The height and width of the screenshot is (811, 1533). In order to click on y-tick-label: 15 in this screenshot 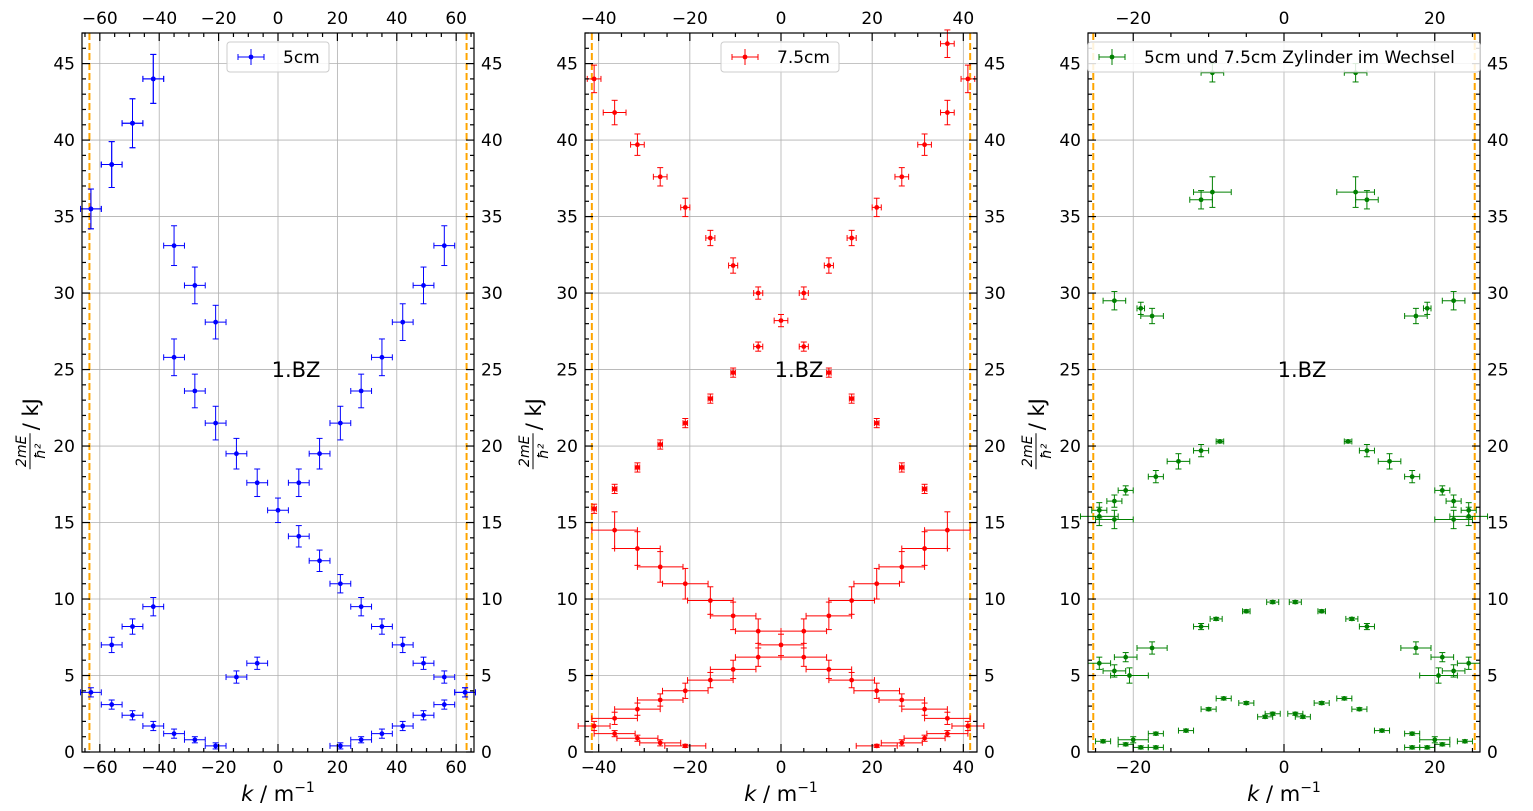, I will do `click(64, 524)`.